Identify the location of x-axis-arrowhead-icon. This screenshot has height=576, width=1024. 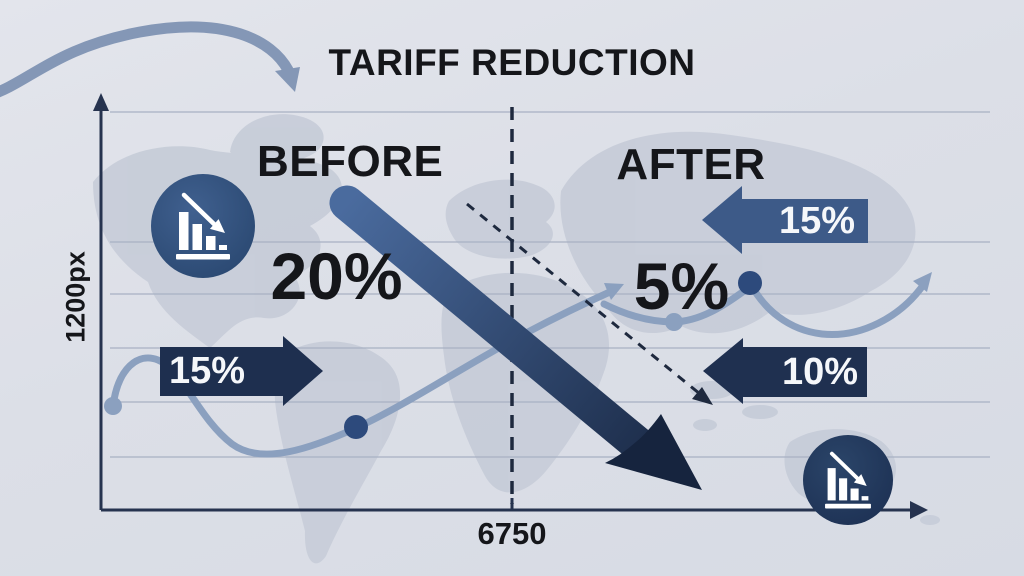
(919, 510).